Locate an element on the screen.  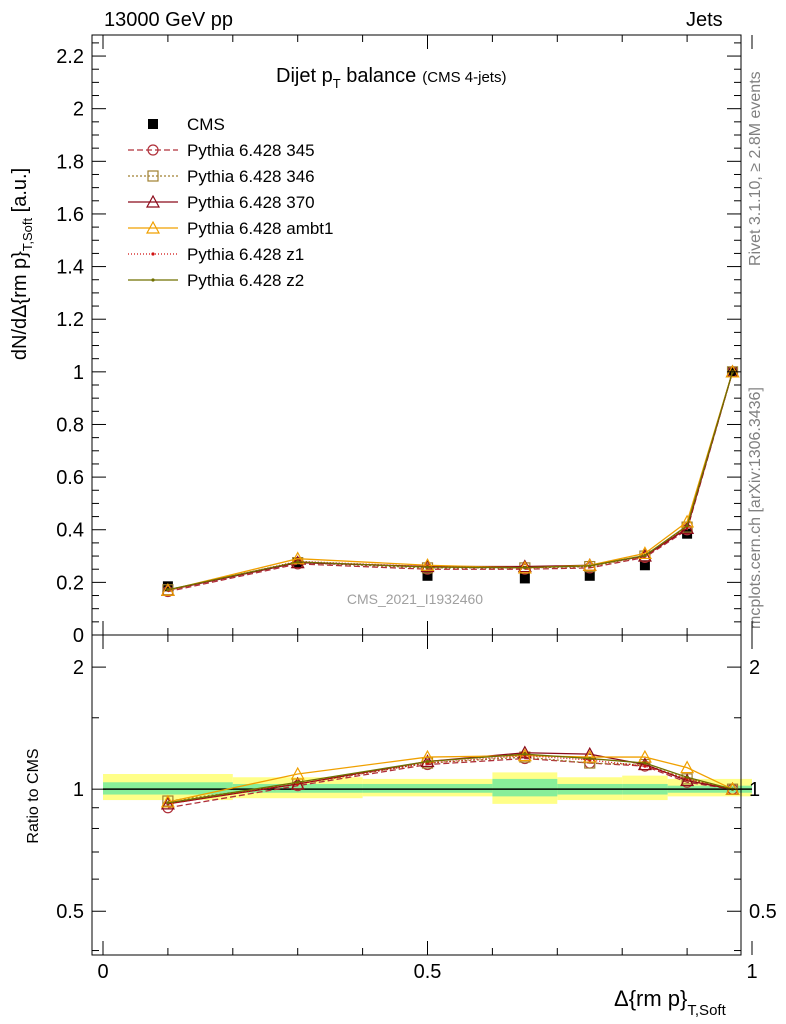
ratio-y-tick-label: 0.5 is located at coordinates (70, 912).